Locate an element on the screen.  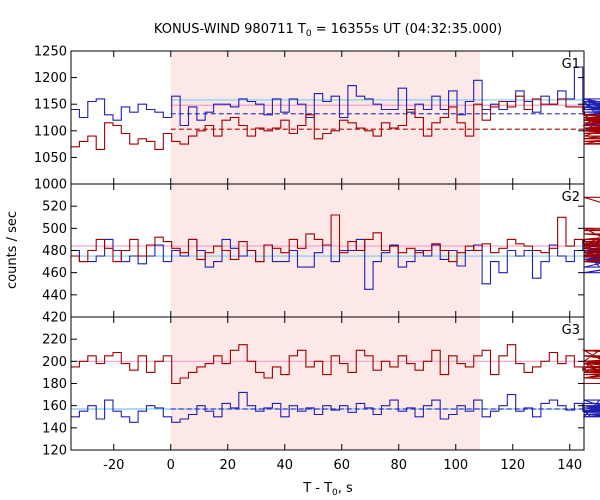
x-tick-label: 20 is located at coordinates (227, 465).